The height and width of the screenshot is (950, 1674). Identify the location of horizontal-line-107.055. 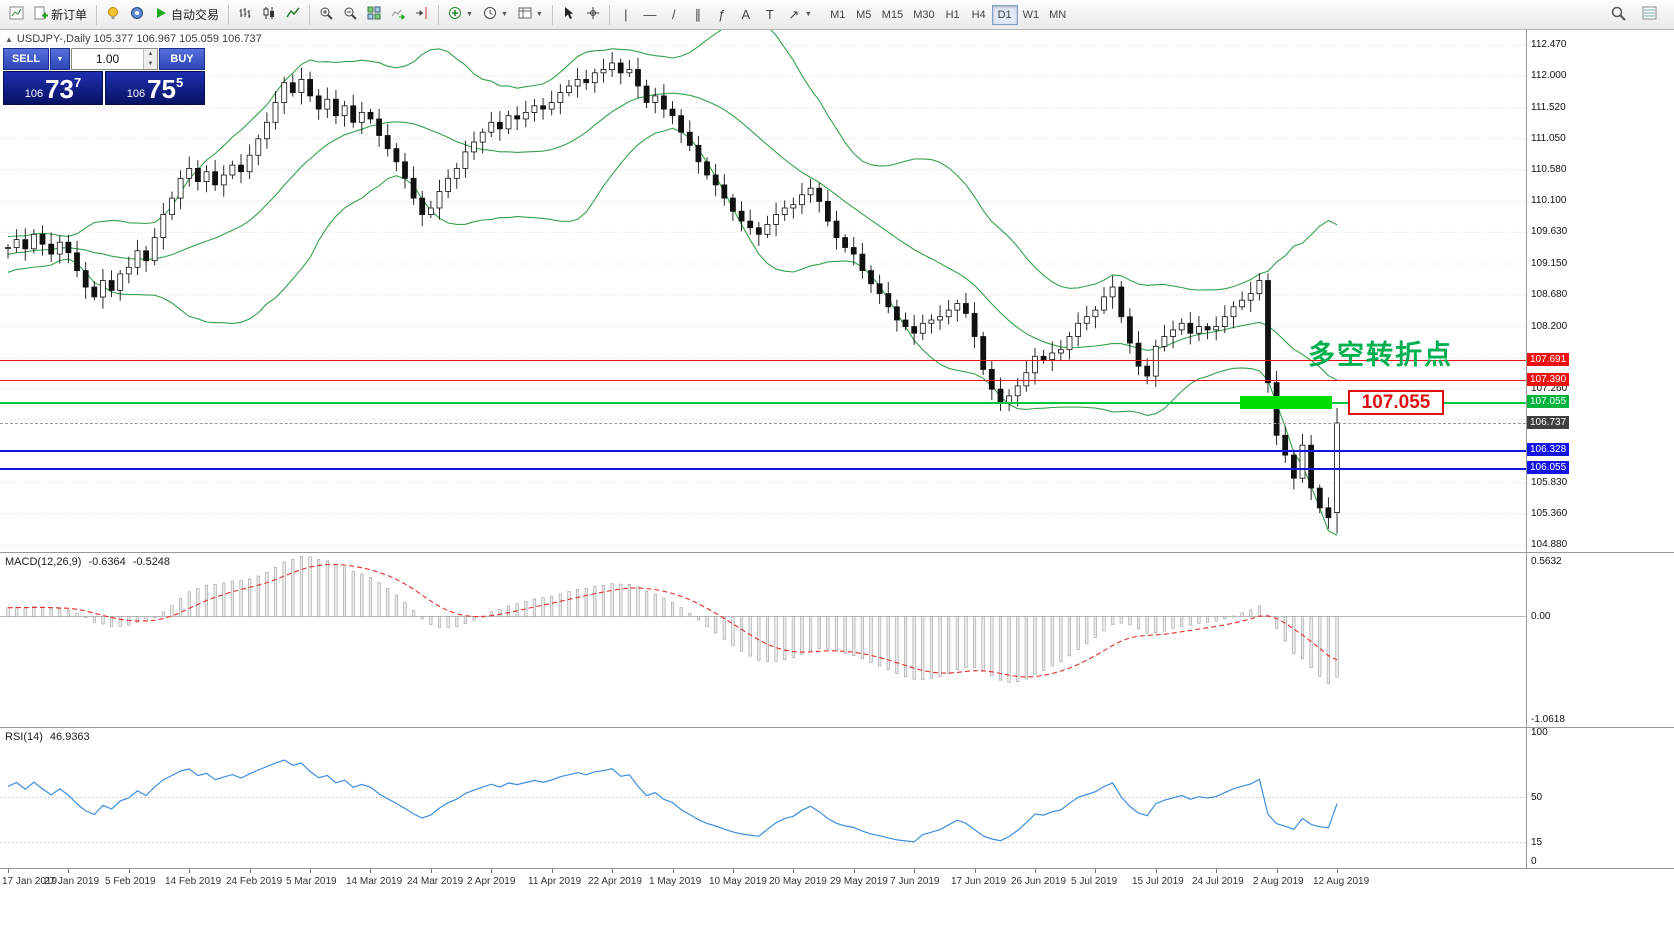
(763, 403).